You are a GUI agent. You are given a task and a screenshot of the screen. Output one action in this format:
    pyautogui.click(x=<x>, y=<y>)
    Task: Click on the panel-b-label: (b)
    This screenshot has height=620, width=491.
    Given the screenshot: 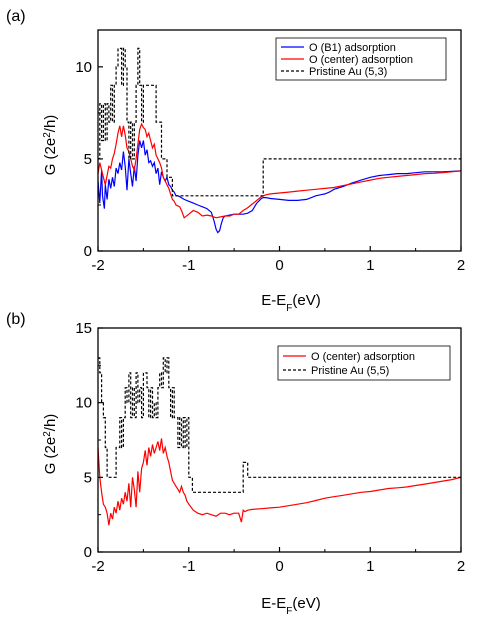 What is the action you would take?
    pyautogui.click(x=16, y=319)
    